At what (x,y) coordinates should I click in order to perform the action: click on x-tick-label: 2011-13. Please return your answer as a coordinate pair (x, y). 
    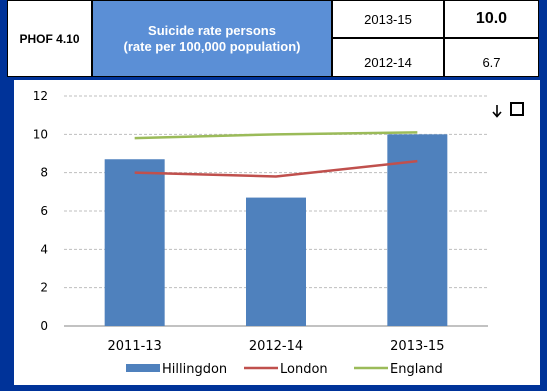
    Looking at the image, I should click on (135, 346).